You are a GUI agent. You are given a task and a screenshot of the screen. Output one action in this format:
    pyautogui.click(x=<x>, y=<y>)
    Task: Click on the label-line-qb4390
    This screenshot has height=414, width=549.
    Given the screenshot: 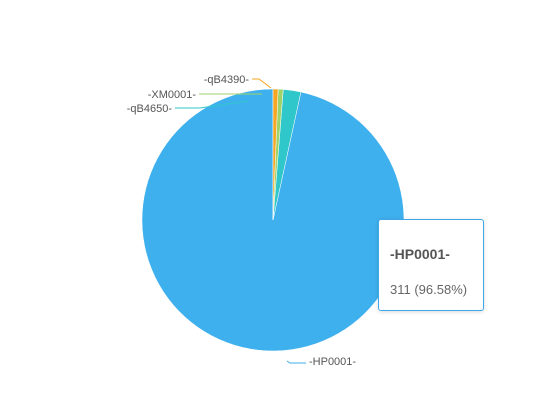 What is the action you would take?
    pyautogui.click(x=262, y=83)
    